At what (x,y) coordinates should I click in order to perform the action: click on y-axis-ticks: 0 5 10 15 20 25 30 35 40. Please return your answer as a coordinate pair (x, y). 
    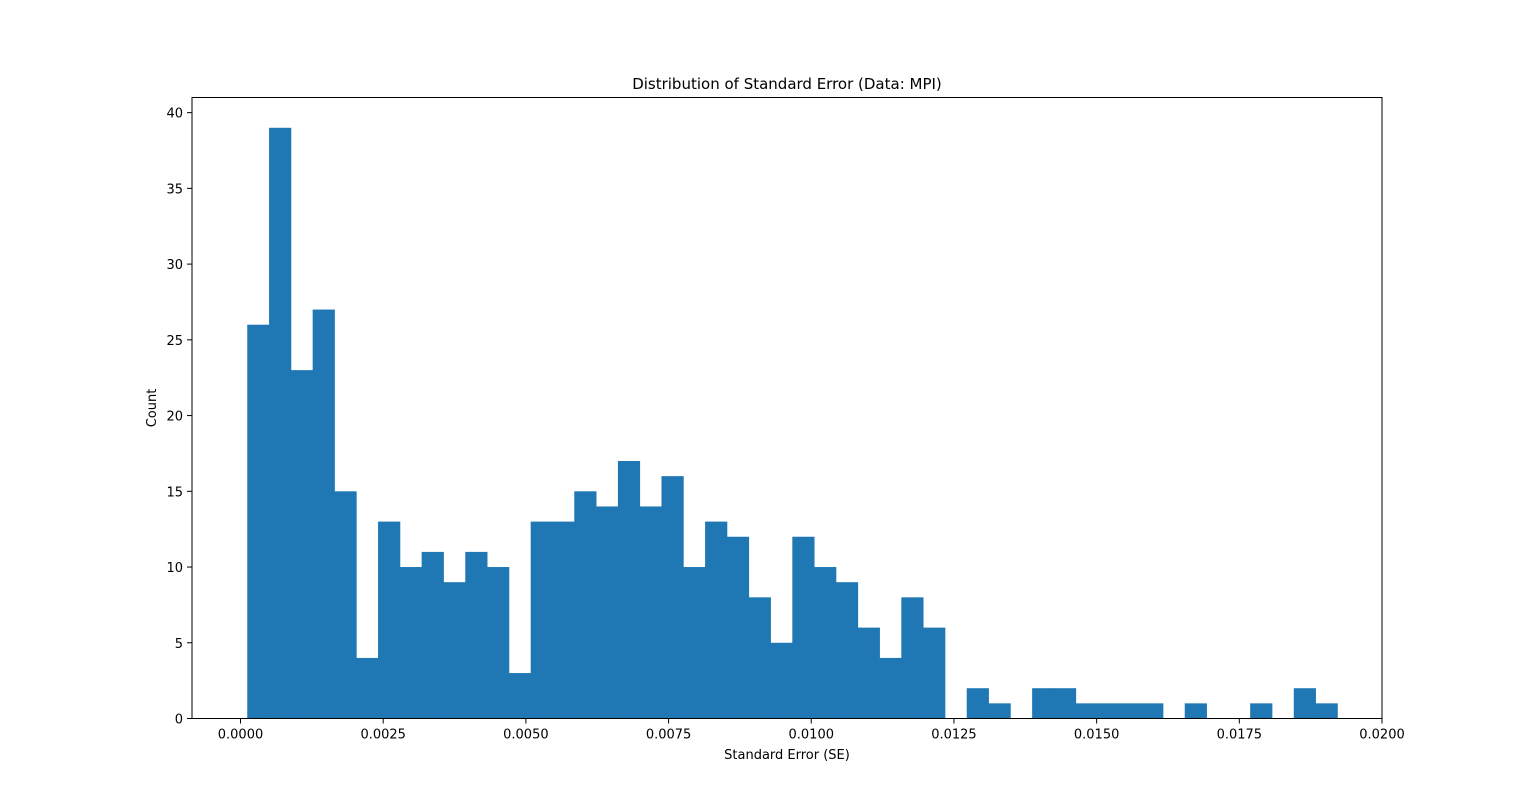
    Looking at the image, I should click on (179, 417).